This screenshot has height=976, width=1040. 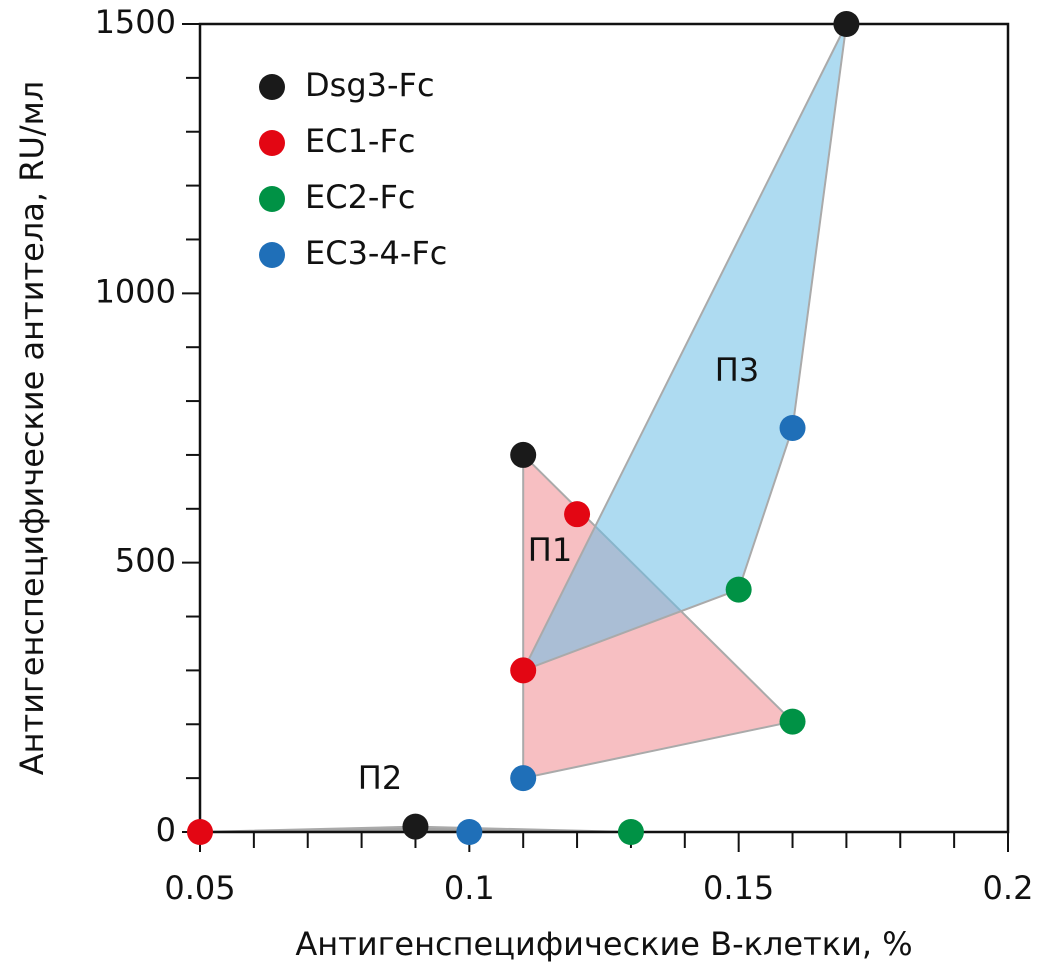 What do you see at coordinates (376, 253) in the screenshot?
I see `legend-label: EC3-4-Fc` at bounding box center [376, 253].